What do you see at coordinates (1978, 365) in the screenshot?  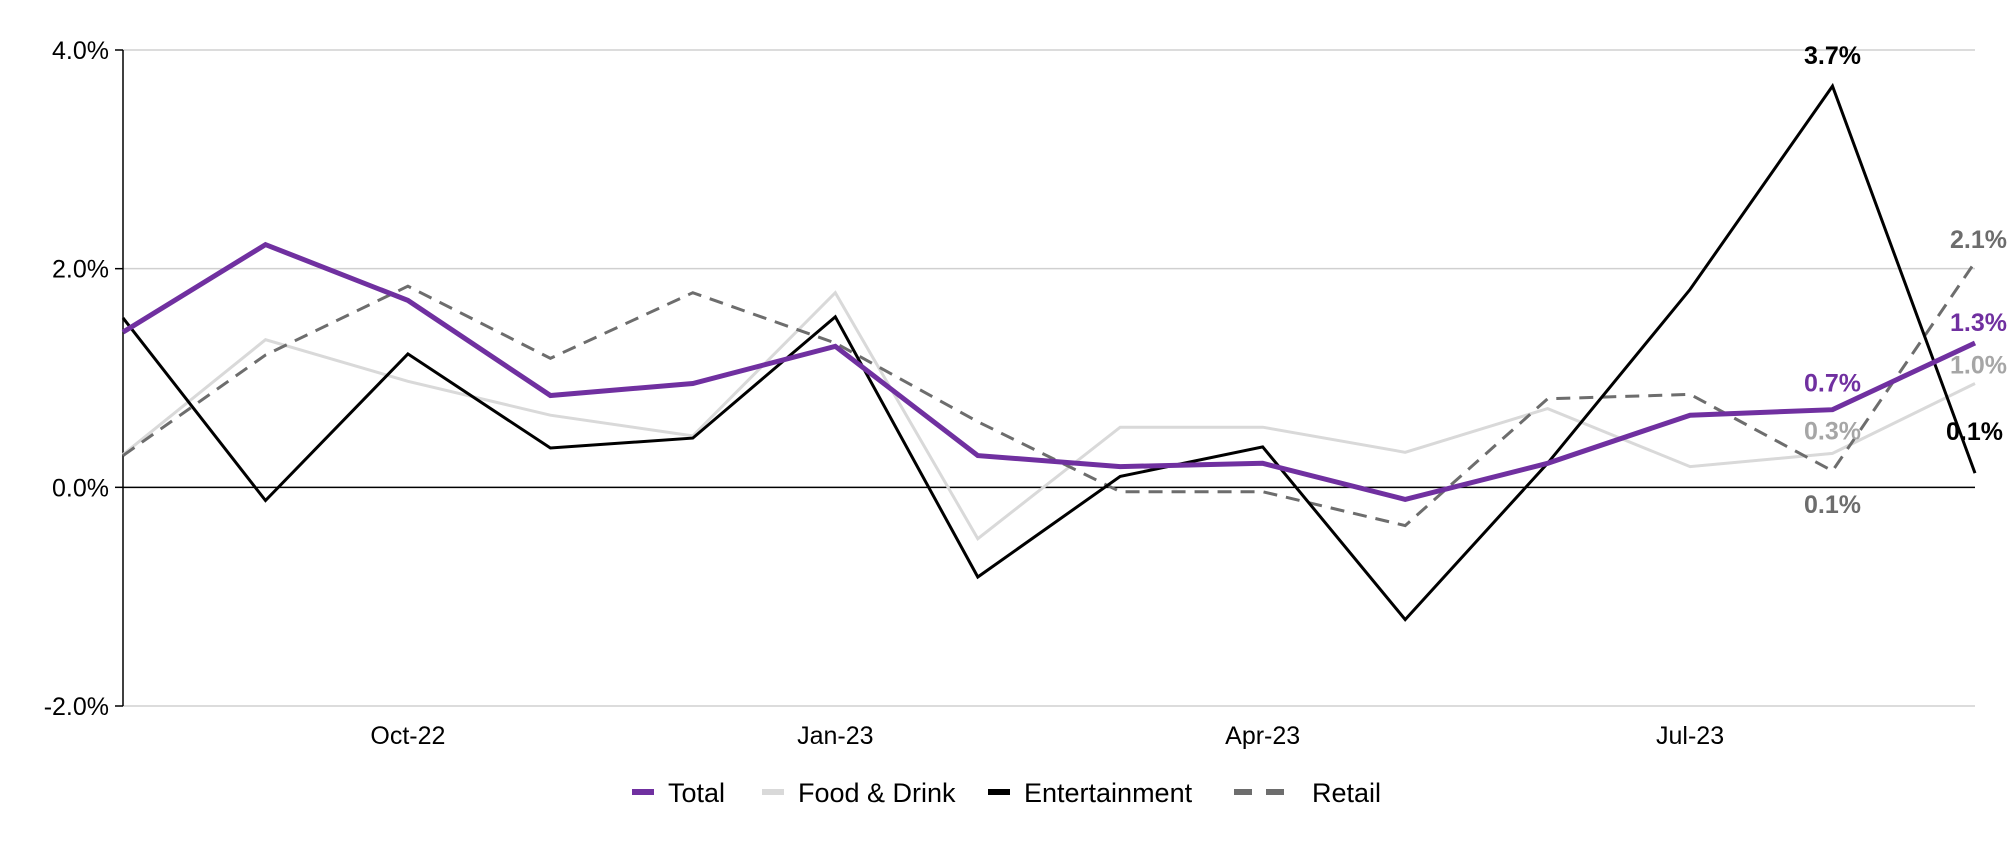 I see `data-label-food-and-drink-13: 1.0%` at bounding box center [1978, 365].